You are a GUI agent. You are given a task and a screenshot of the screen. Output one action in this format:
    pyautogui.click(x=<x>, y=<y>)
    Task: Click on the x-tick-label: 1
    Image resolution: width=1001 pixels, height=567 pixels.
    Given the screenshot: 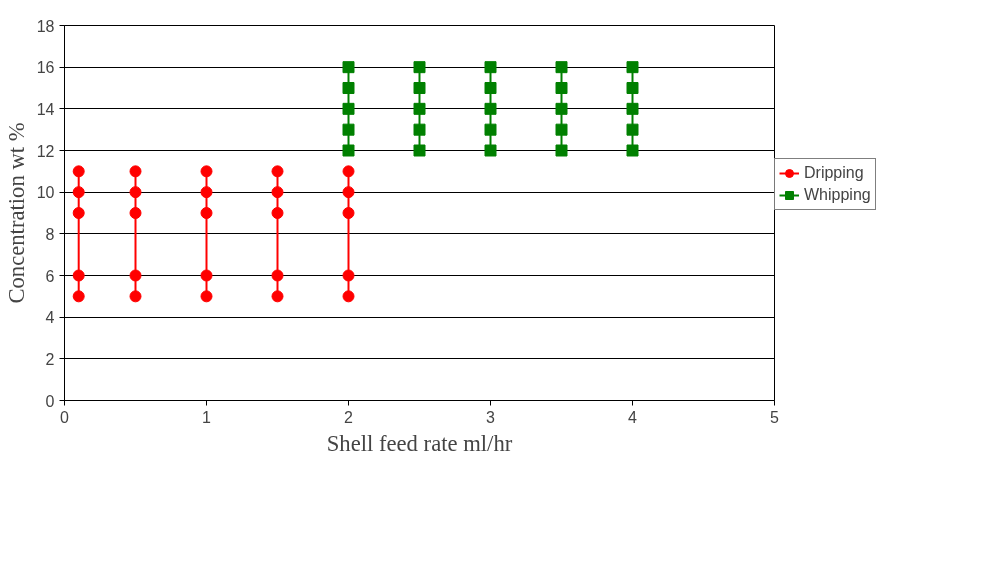 What is the action you would take?
    pyautogui.click(x=207, y=417)
    